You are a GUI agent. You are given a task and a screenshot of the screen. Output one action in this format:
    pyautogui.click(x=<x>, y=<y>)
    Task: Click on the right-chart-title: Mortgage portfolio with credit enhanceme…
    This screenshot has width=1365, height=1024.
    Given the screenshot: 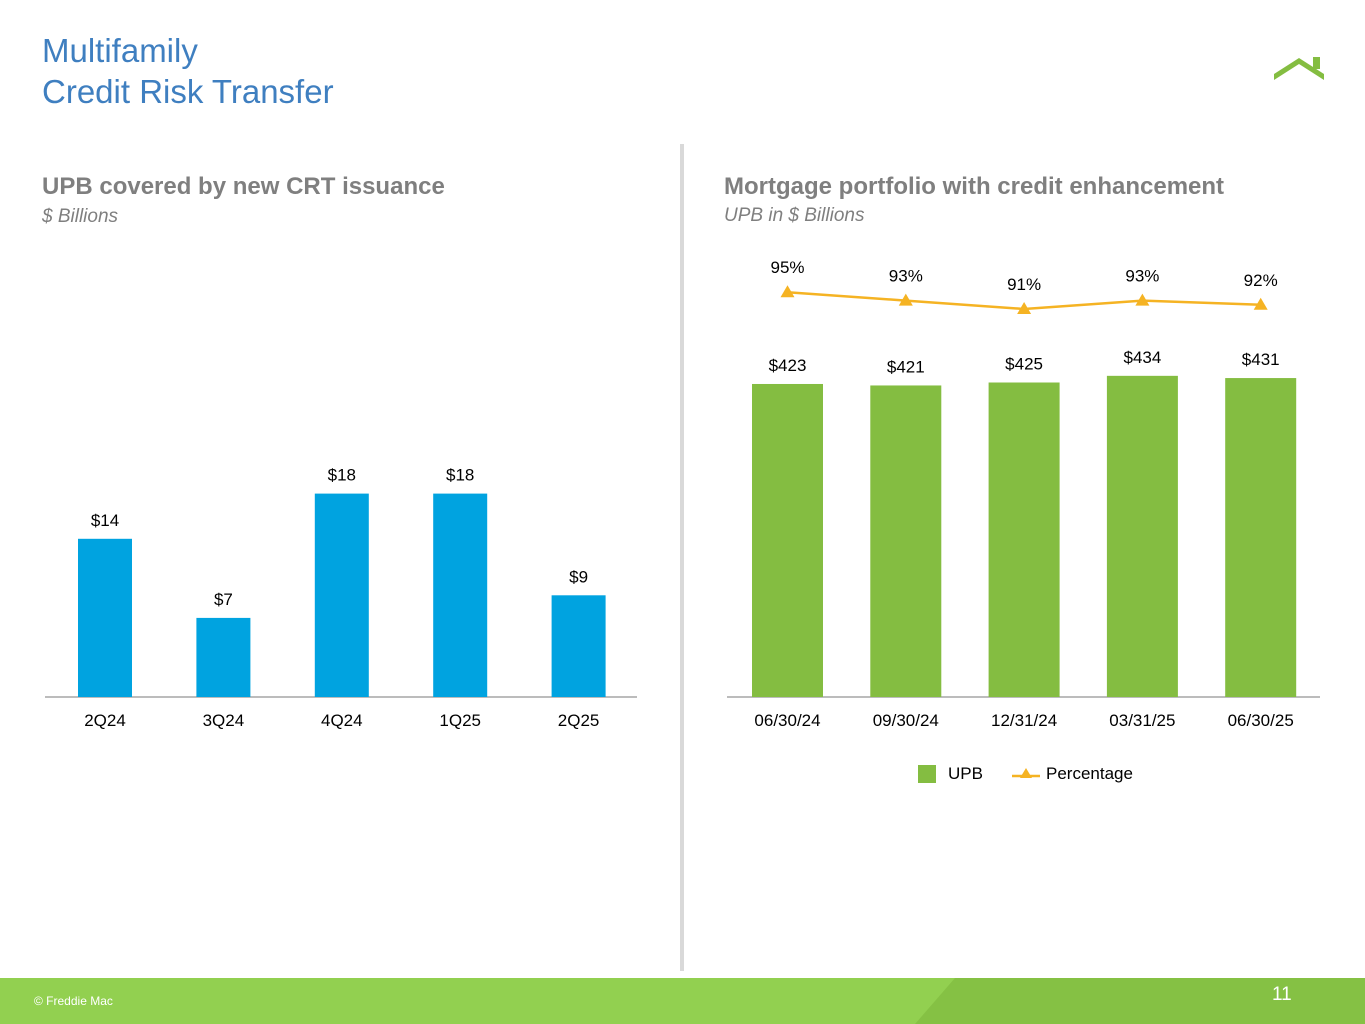 What is the action you would take?
    pyautogui.click(x=974, y=186)
    